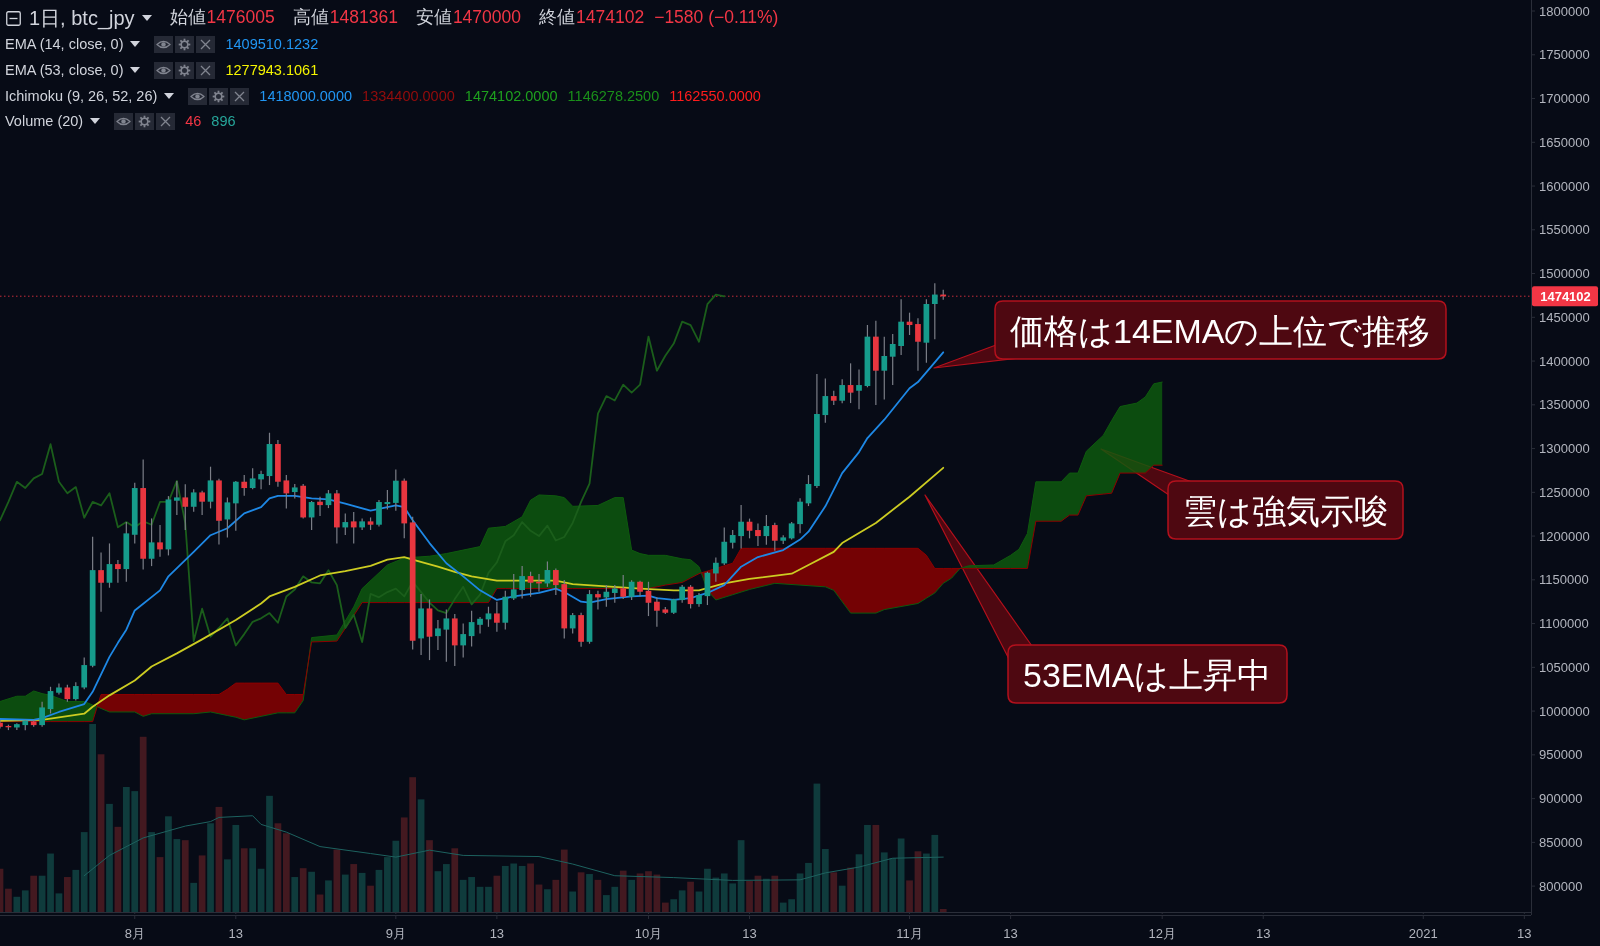  What do you see at coordinates (1564, 55) in the screenshot?
I see `y-tick-label: 1750000` at bounding box center [1564, 55].